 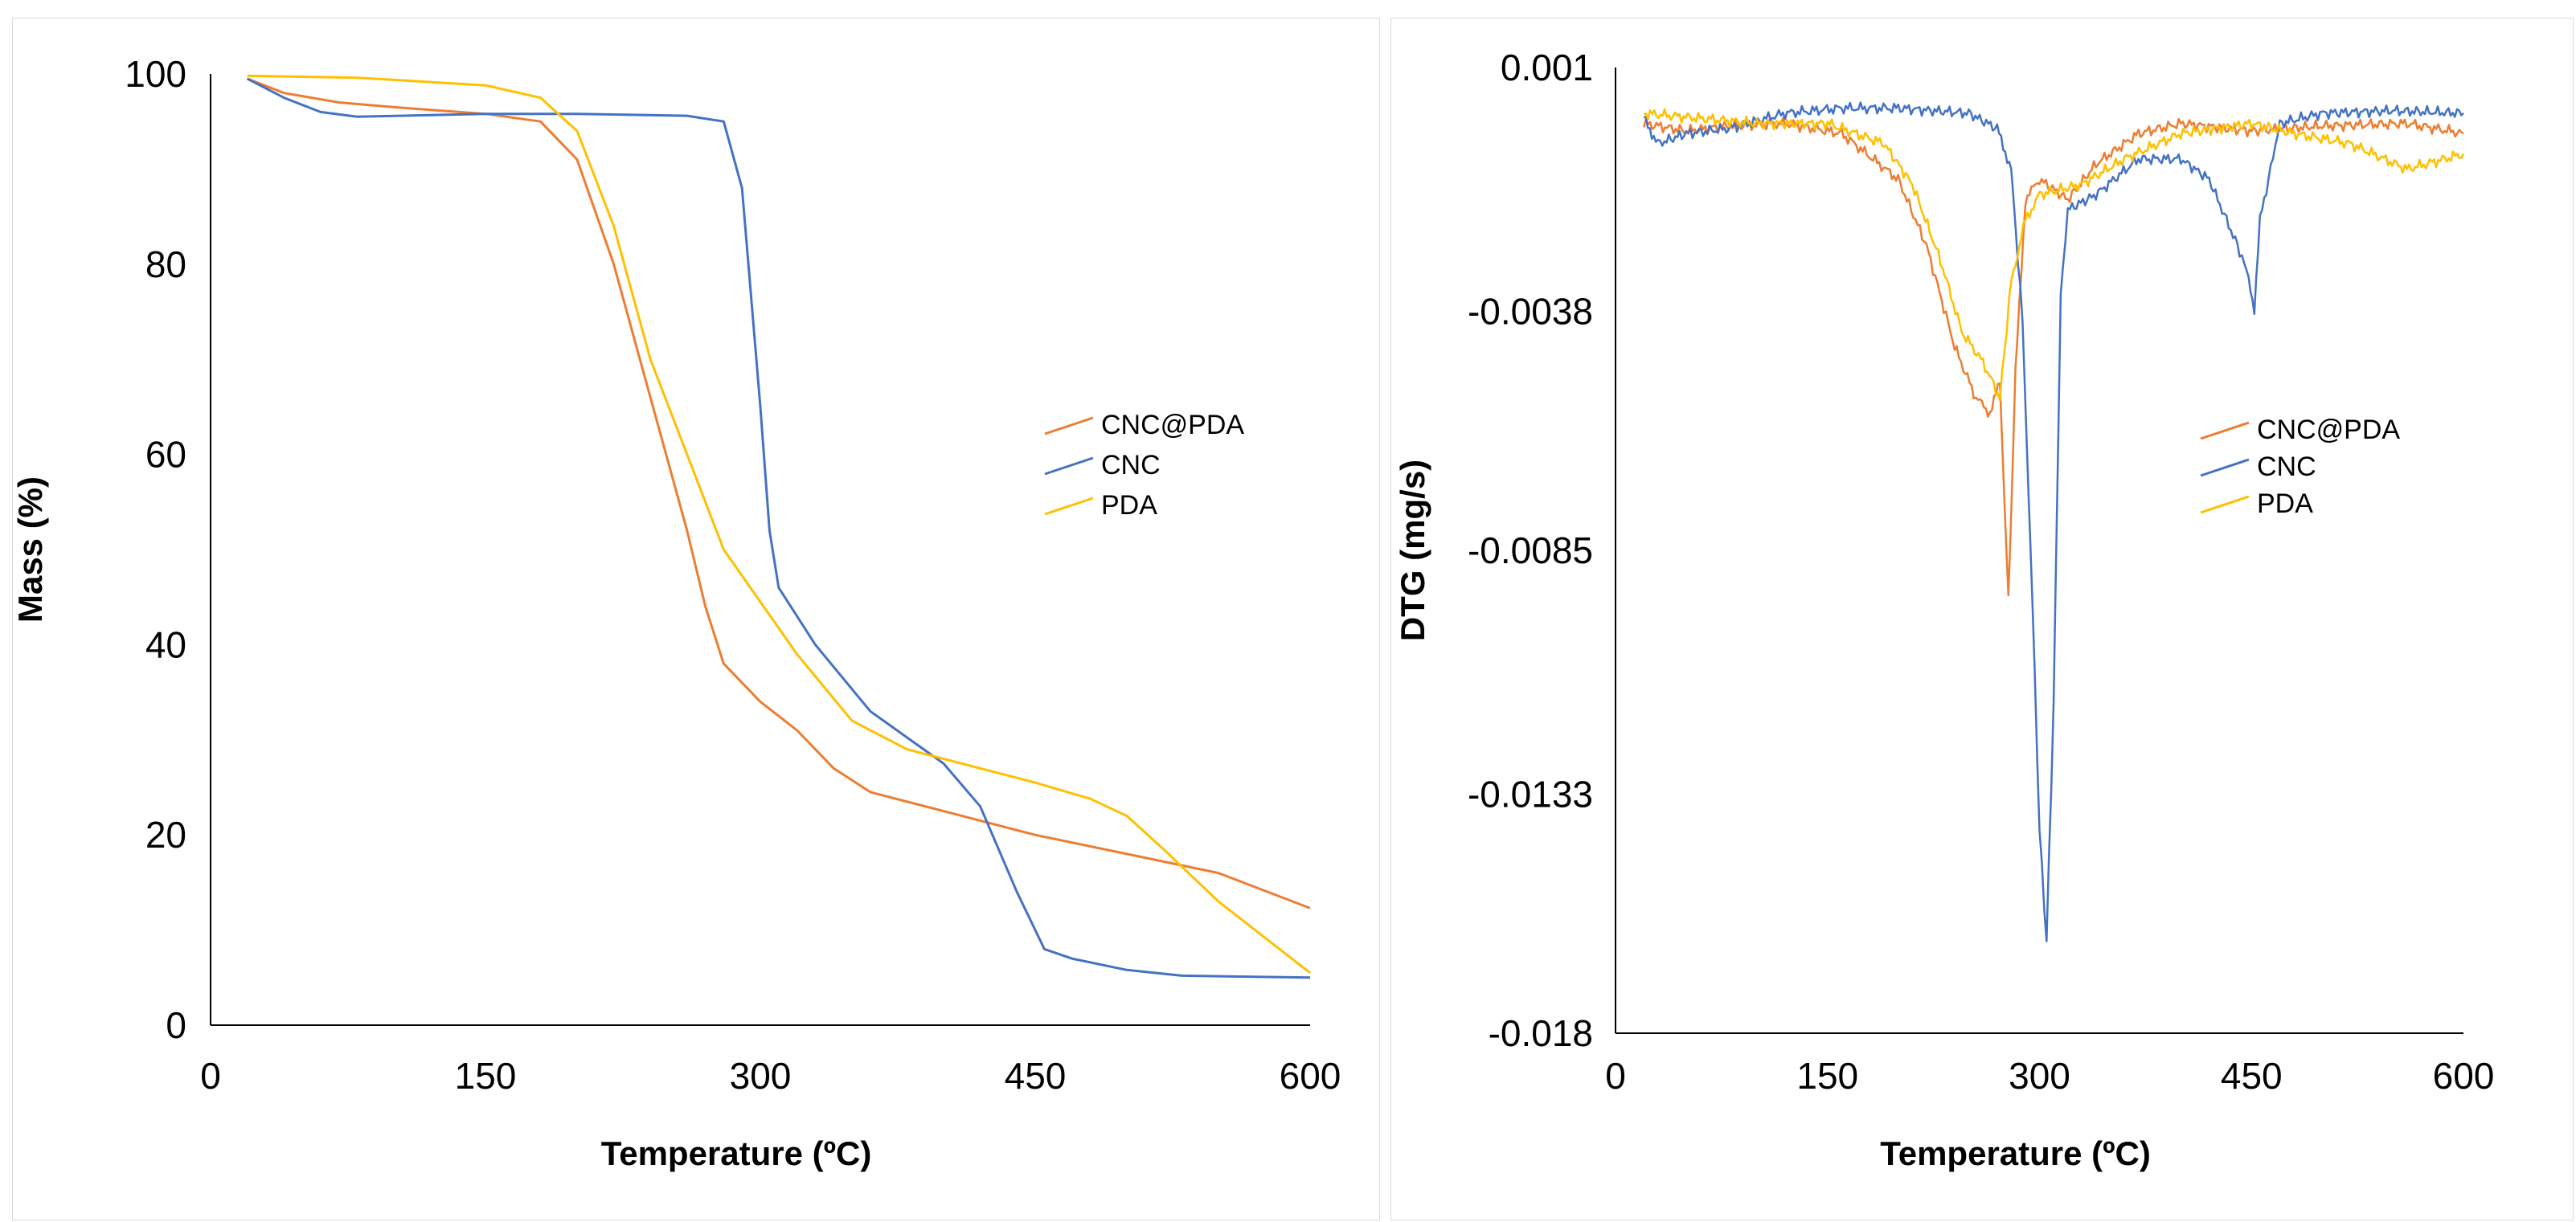 What do you see at coordinates (210, 1076) in the screenshot?
I see `mass-x-tick-label: 0` at bounding box center [210, 1076].